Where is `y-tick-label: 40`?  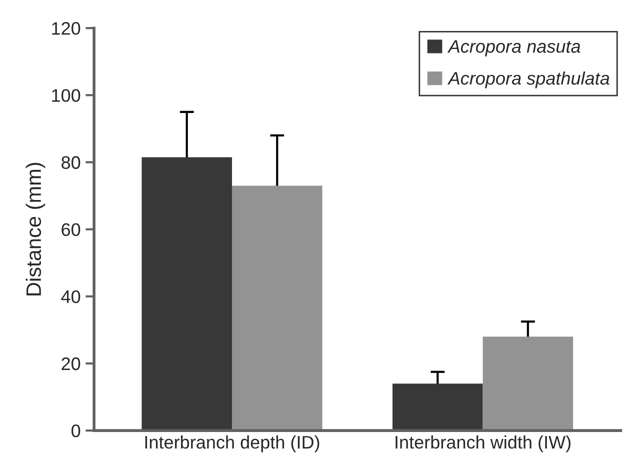 y-tick-label: 40 is located at coordinates (70, 297).